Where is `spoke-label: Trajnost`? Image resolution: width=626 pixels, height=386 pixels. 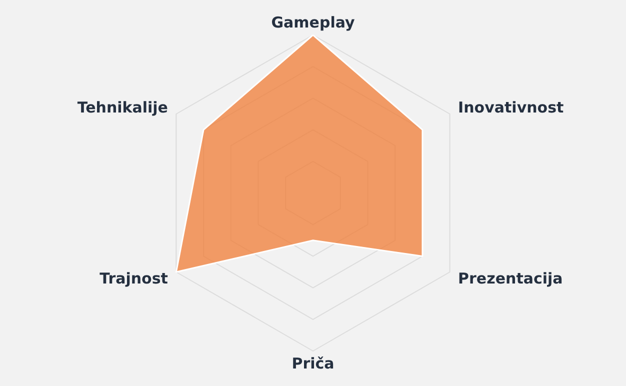
spoke-label: Trajnost is located at coordinates (134, 278).